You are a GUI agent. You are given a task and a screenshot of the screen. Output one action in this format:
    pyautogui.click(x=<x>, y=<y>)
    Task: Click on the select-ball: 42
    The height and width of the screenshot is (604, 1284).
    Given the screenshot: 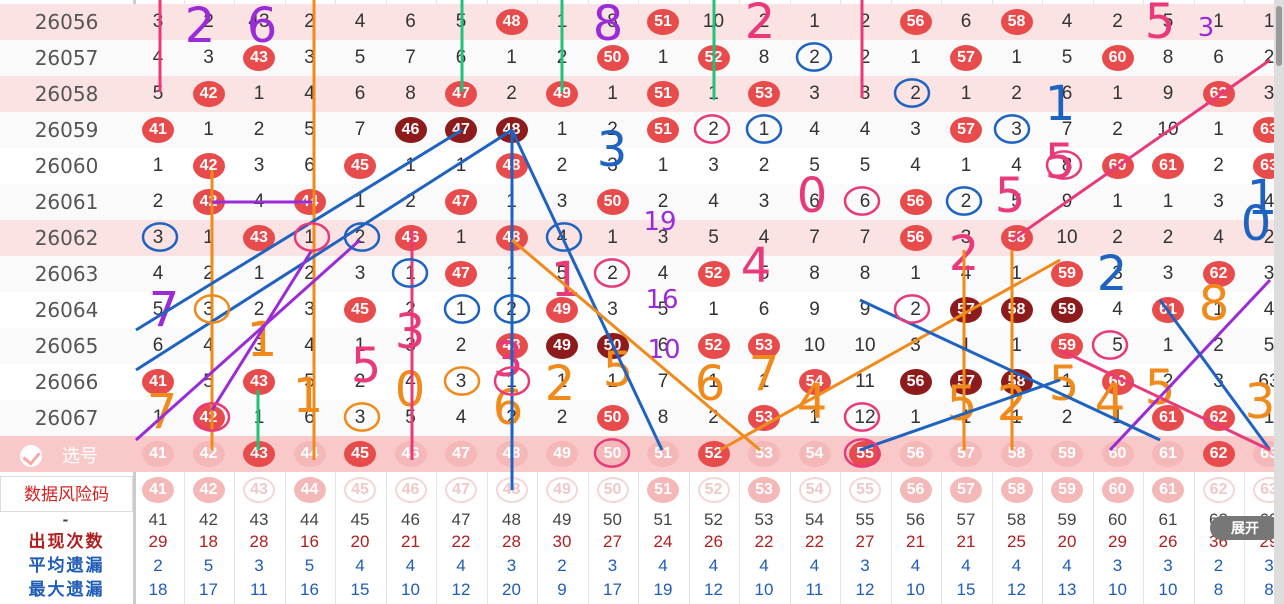 What is the action you would take?
    pyautogui.click(x=208, y=454)
    